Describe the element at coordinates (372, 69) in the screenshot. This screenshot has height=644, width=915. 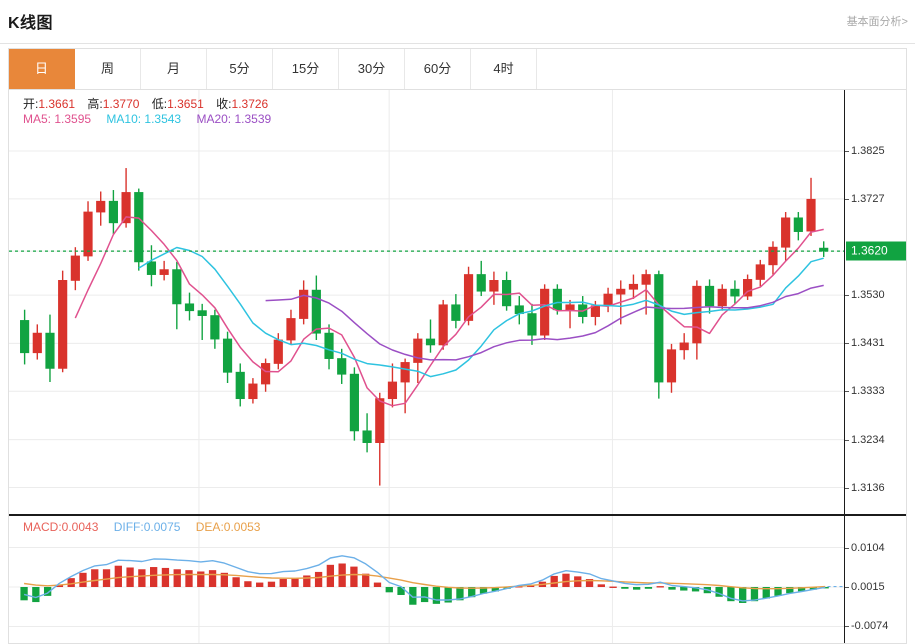
I see `tab-30min: 30分` at that location.